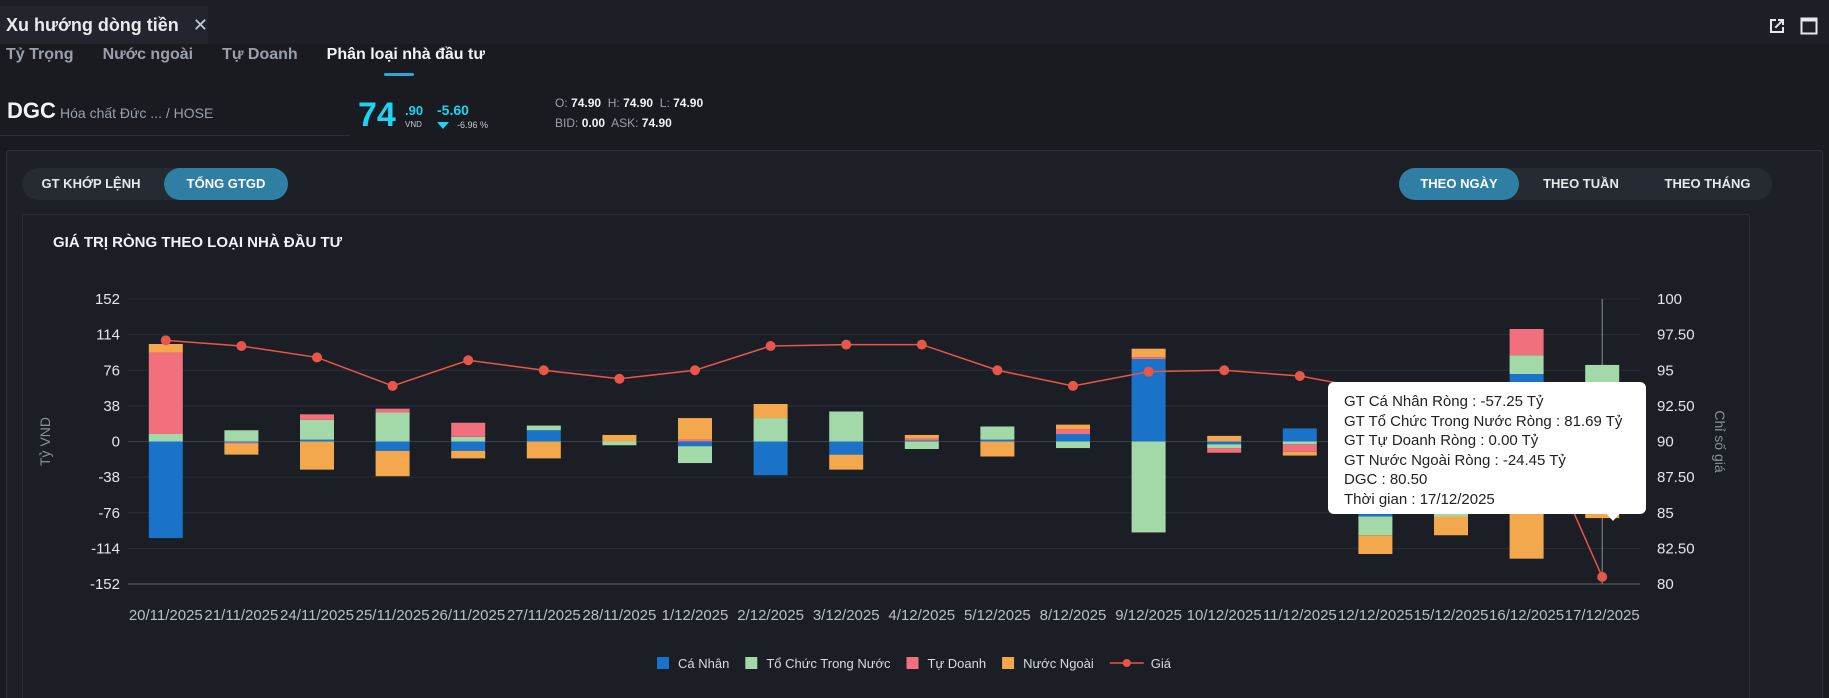 This screenshot has width=1829, height=698. What do you see at coordinates (1459, 184) in the screenshot?
I see `theo-ngay-button: THEO NGÀY` at bounding box center [1459, 184].